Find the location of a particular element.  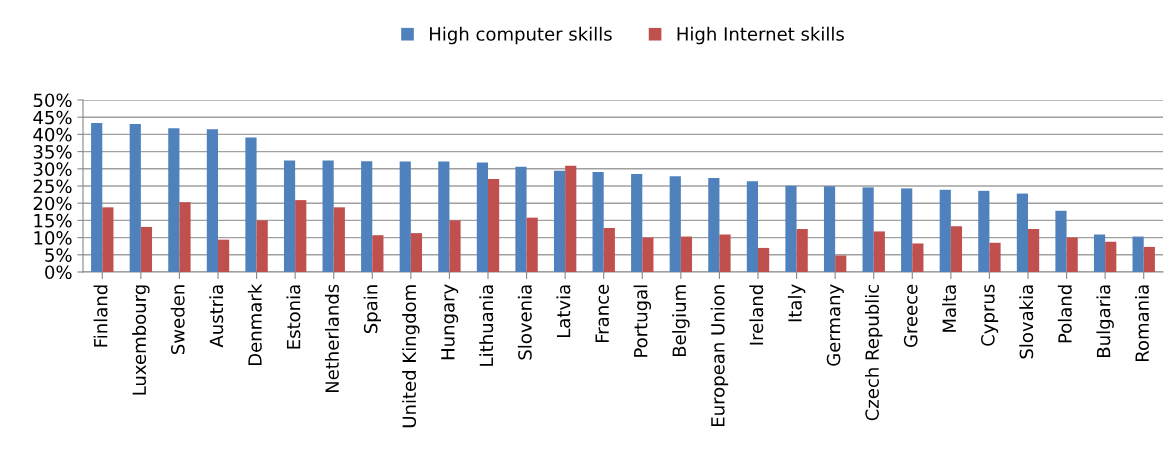

x-tick-label: Poland is located at coordinates (1064, 314).